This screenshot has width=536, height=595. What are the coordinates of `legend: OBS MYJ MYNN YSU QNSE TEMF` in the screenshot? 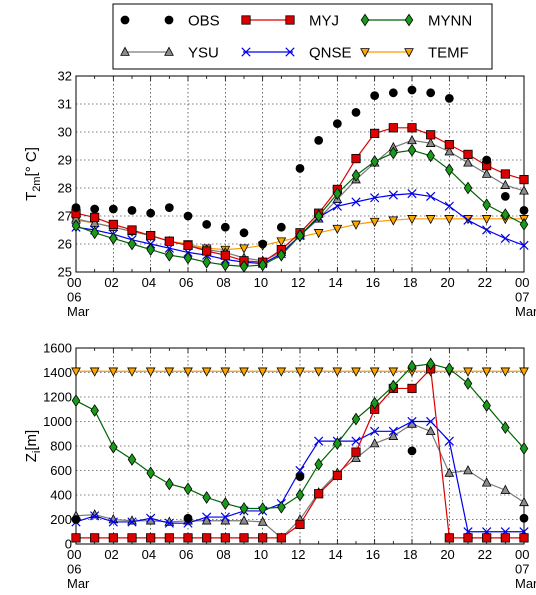 It's located at (302, 36).